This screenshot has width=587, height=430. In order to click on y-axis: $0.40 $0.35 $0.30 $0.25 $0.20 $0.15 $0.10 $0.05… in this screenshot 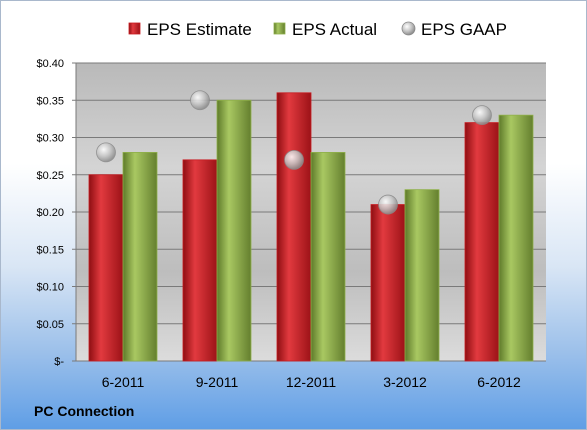, I will do `click(56, 213)`.